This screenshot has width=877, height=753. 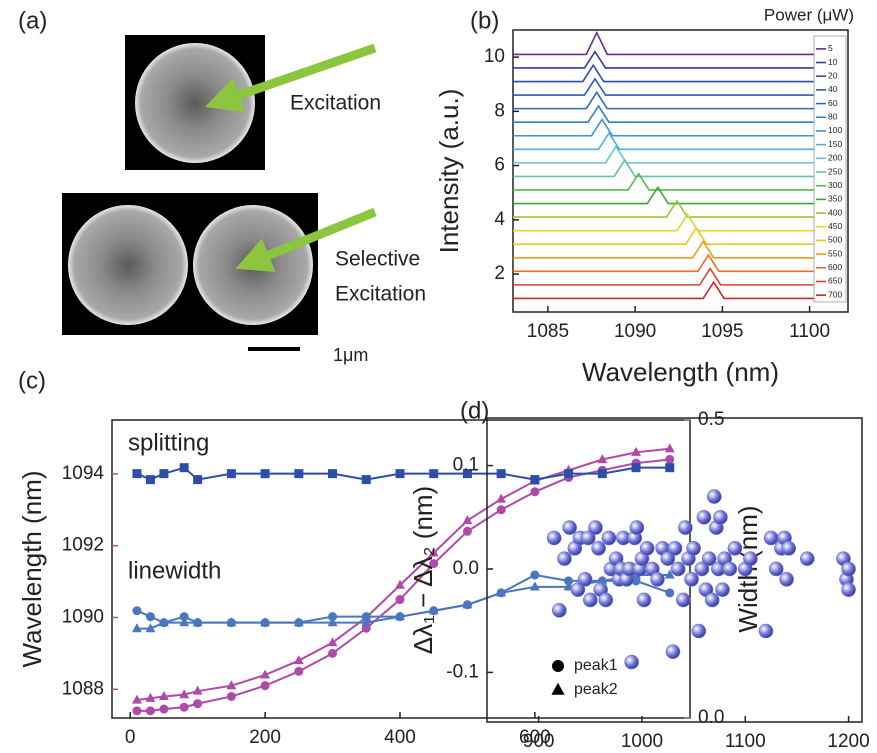 I want to click on y-tick-label: 1092, so click(x=83, y=545).